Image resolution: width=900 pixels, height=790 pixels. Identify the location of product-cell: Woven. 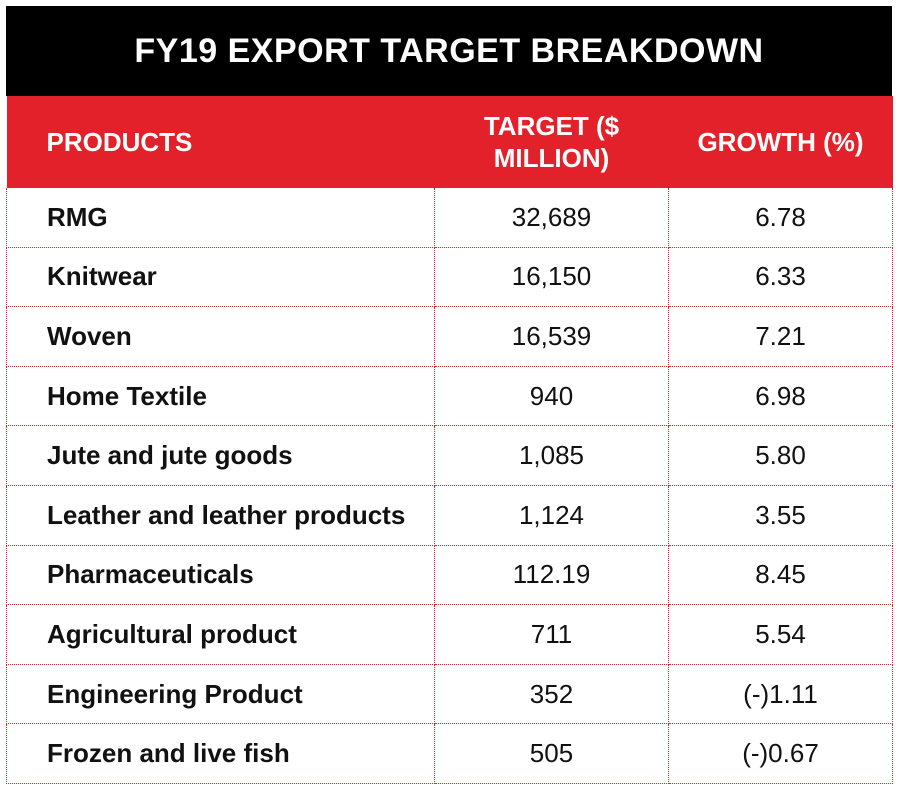
(220, 336).